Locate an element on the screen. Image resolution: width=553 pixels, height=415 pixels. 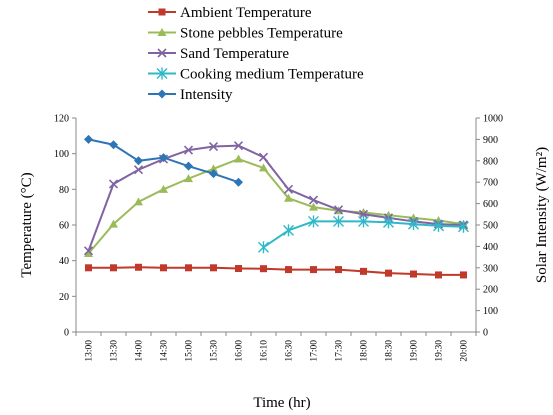
x-tick-label: 17:30 is located at coordinates (340, 351).